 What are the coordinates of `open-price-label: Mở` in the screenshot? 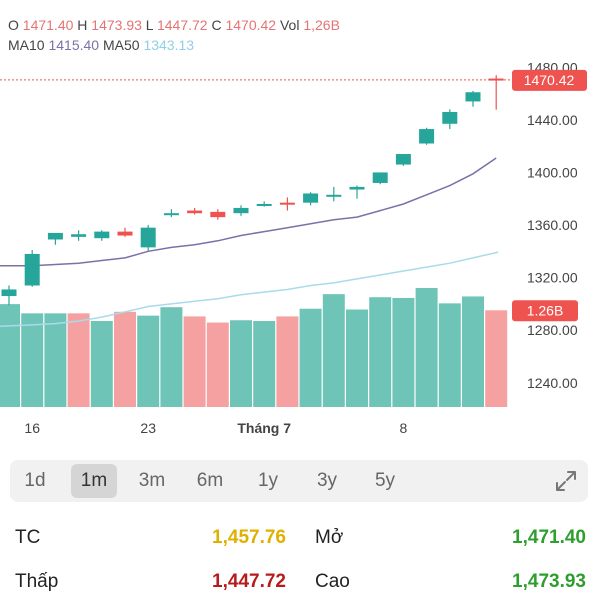 It's located at (329, 537).